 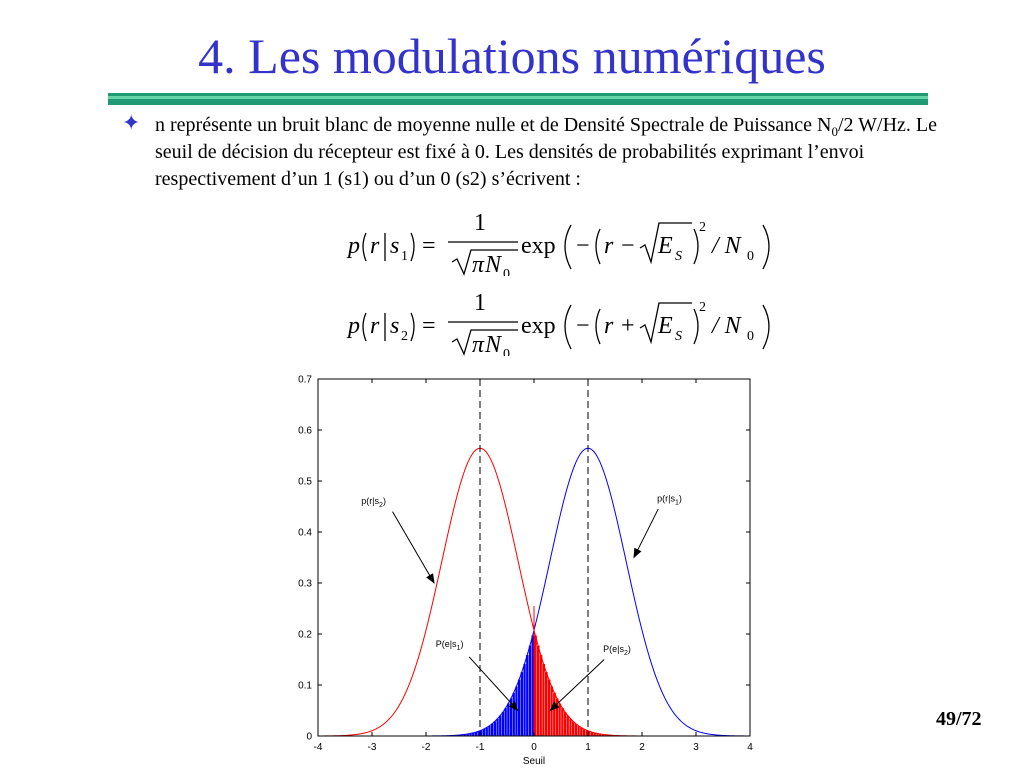 What do you see at coordinates (305, 533) in the screenshot?
I see `y-tick-label: 0.4` at bounding box center [305, 533].